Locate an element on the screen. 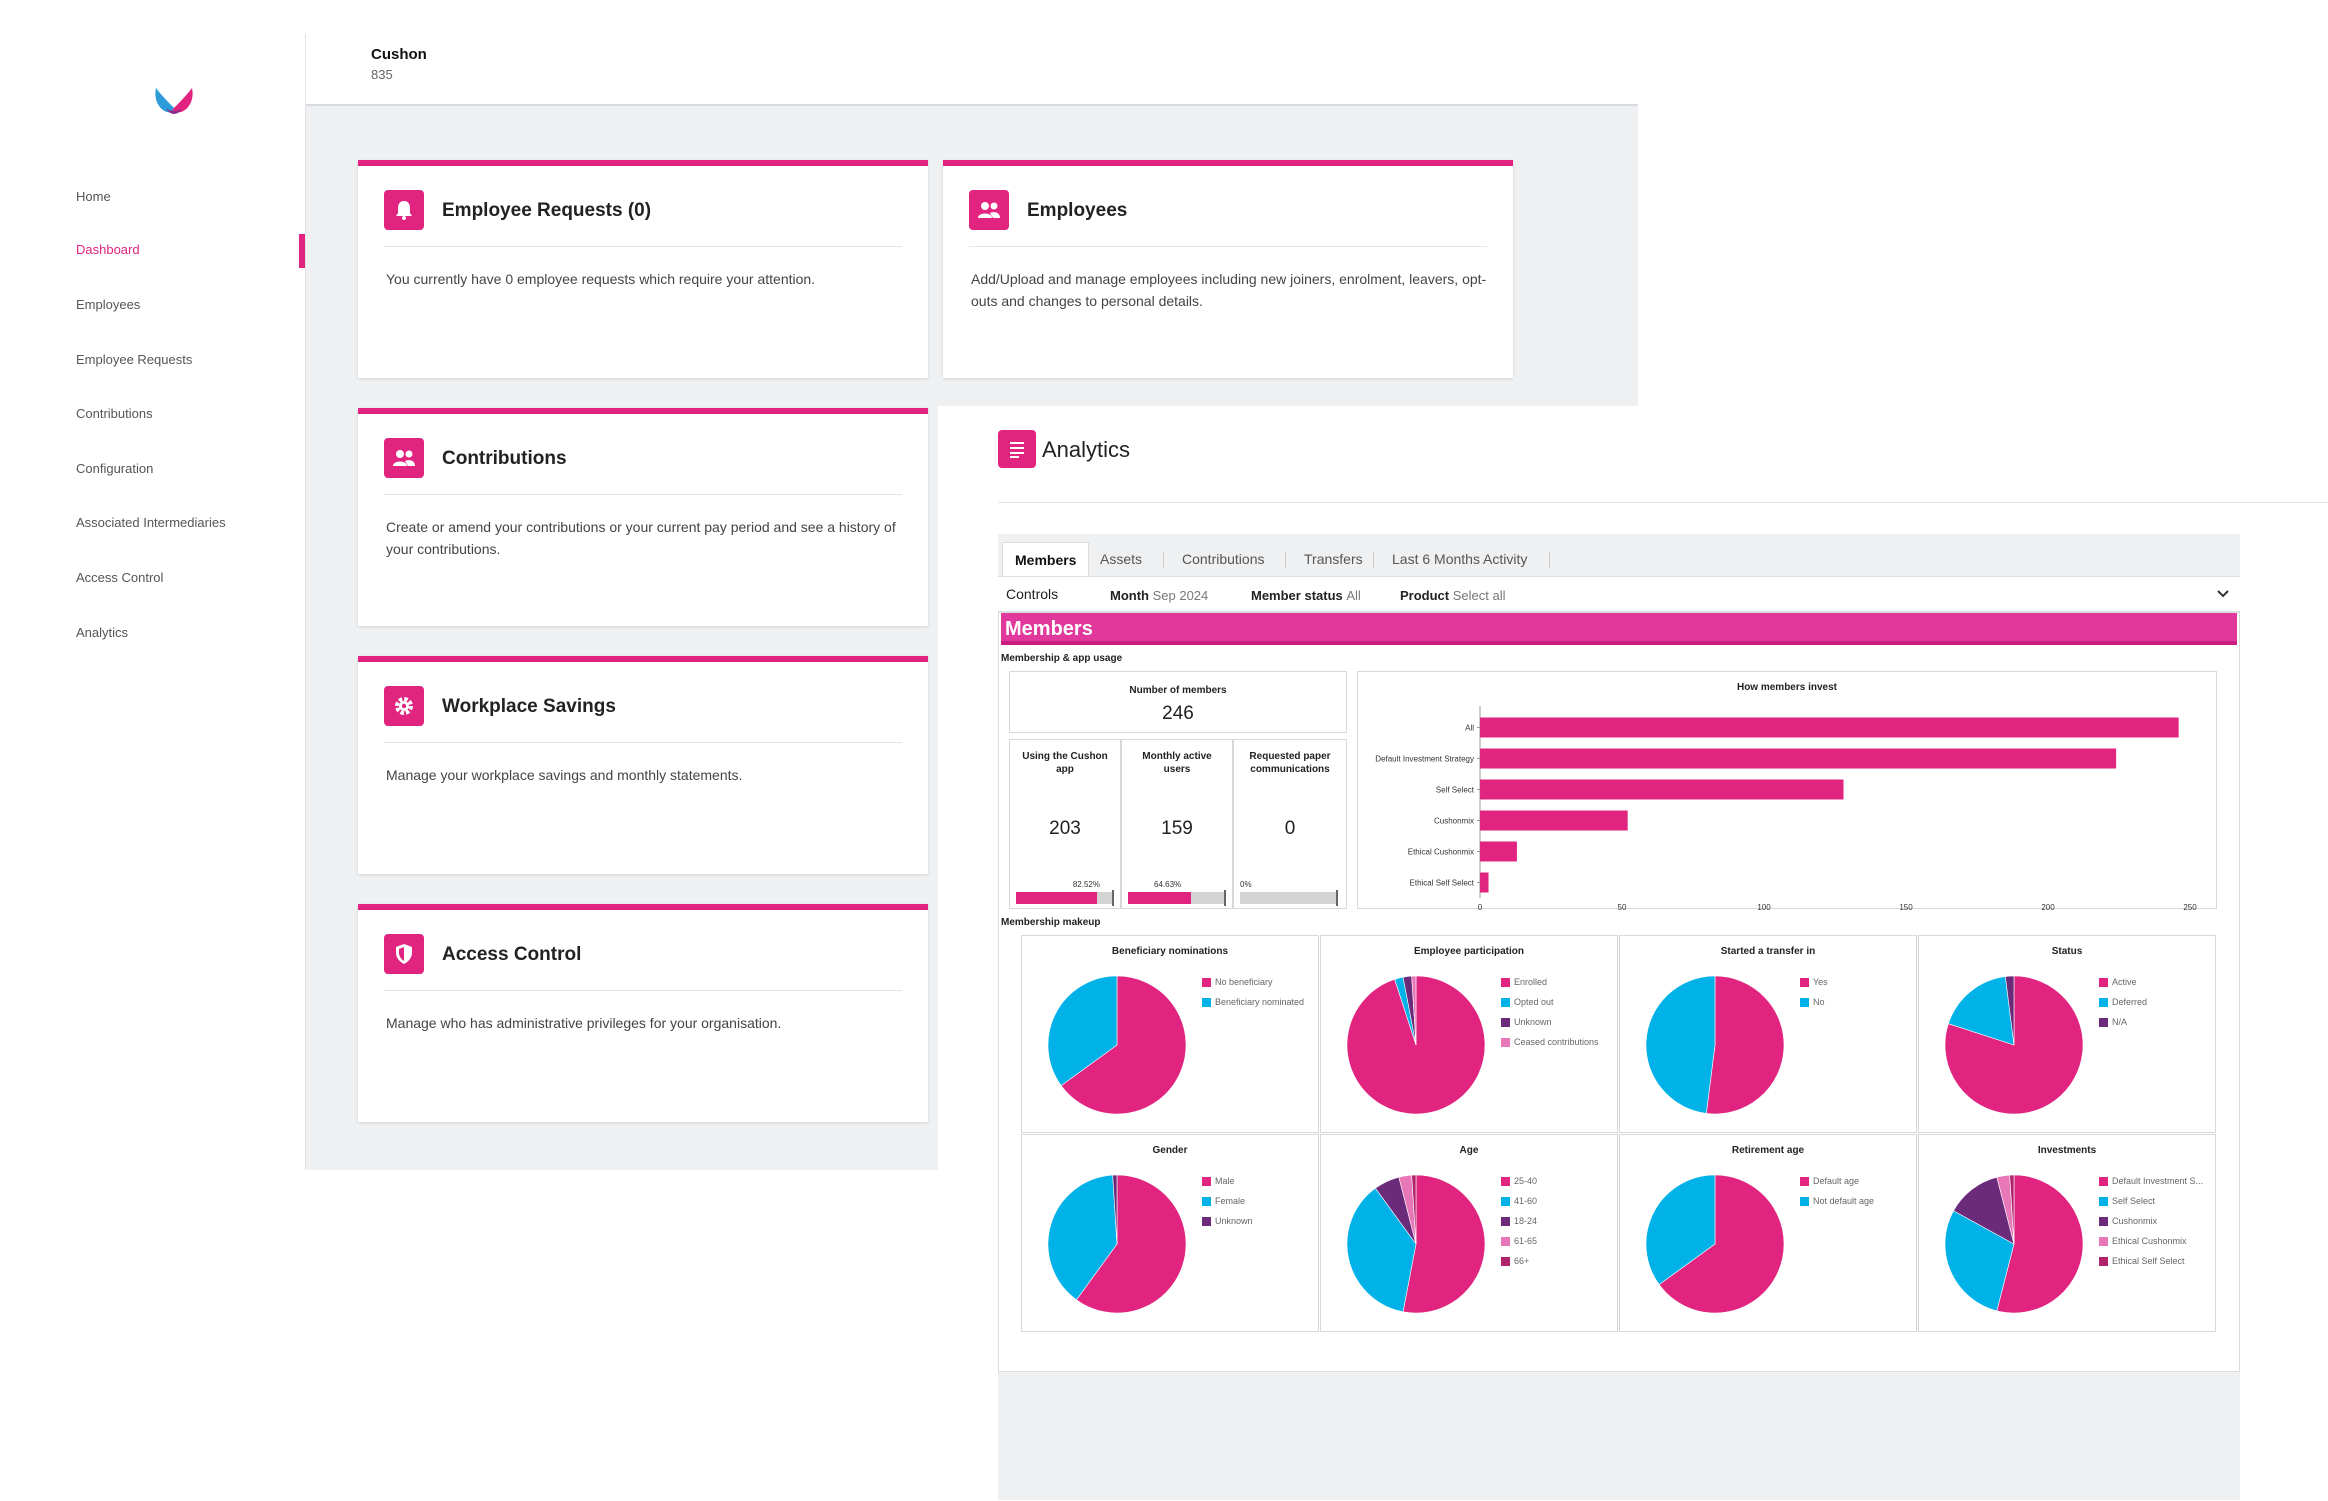  member-status-filter: Member status All is located at coordinates (1306, 595).